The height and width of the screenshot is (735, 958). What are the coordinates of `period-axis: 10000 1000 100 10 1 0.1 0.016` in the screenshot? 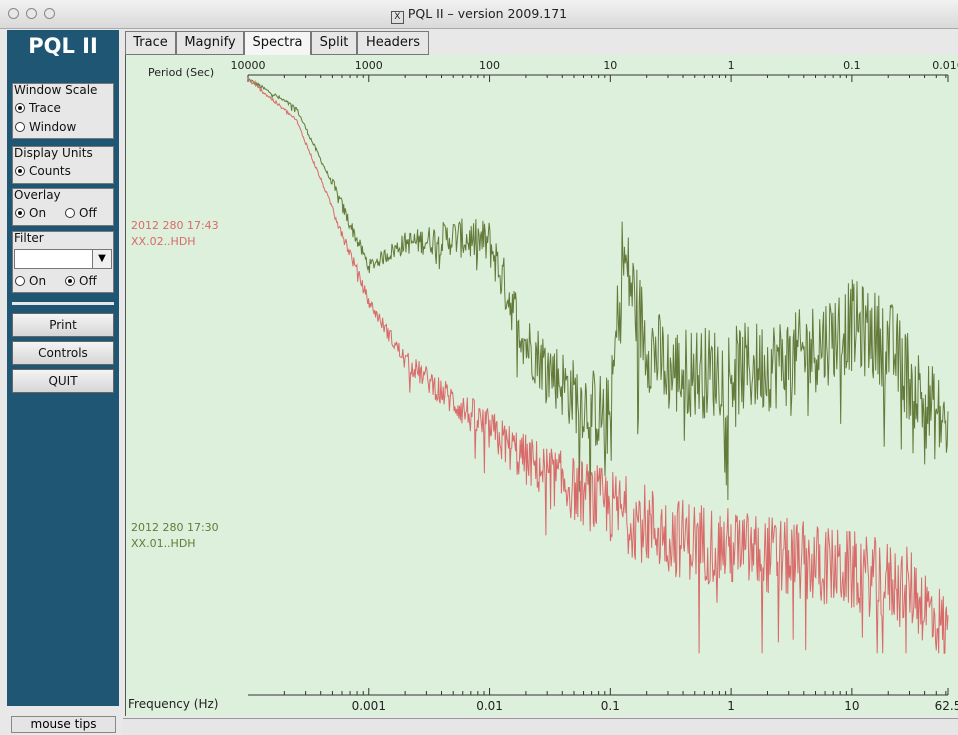 It's located at (594, 70).